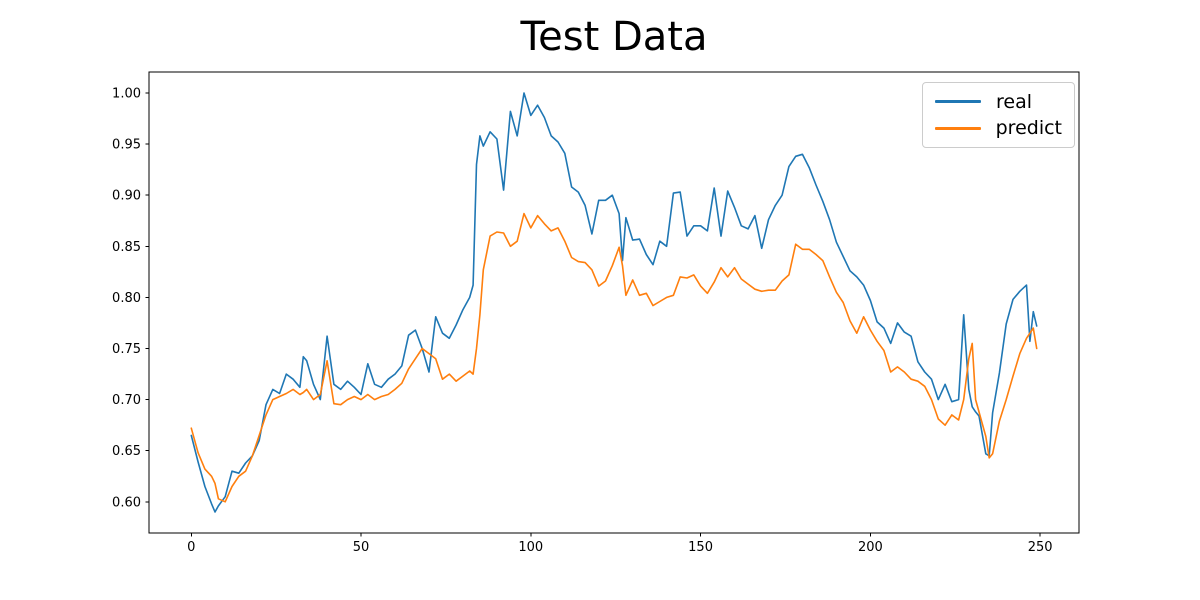  I want to click on legend: real predict, so click(998, 115).